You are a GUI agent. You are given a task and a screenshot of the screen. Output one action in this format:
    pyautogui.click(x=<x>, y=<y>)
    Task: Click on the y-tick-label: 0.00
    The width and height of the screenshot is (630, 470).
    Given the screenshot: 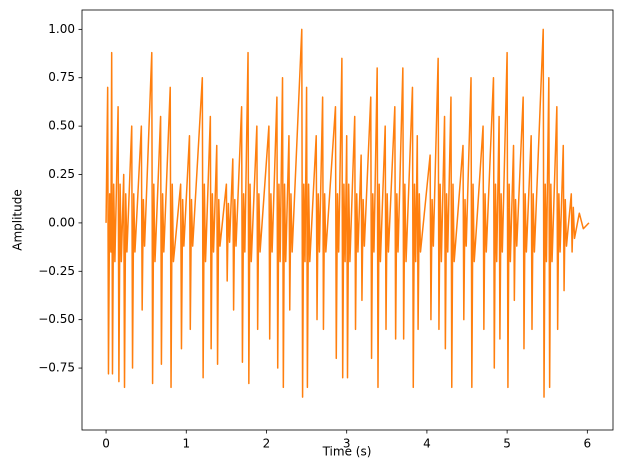 What is the action you would take?
    pyautogui.click(x=61, y=222)
    